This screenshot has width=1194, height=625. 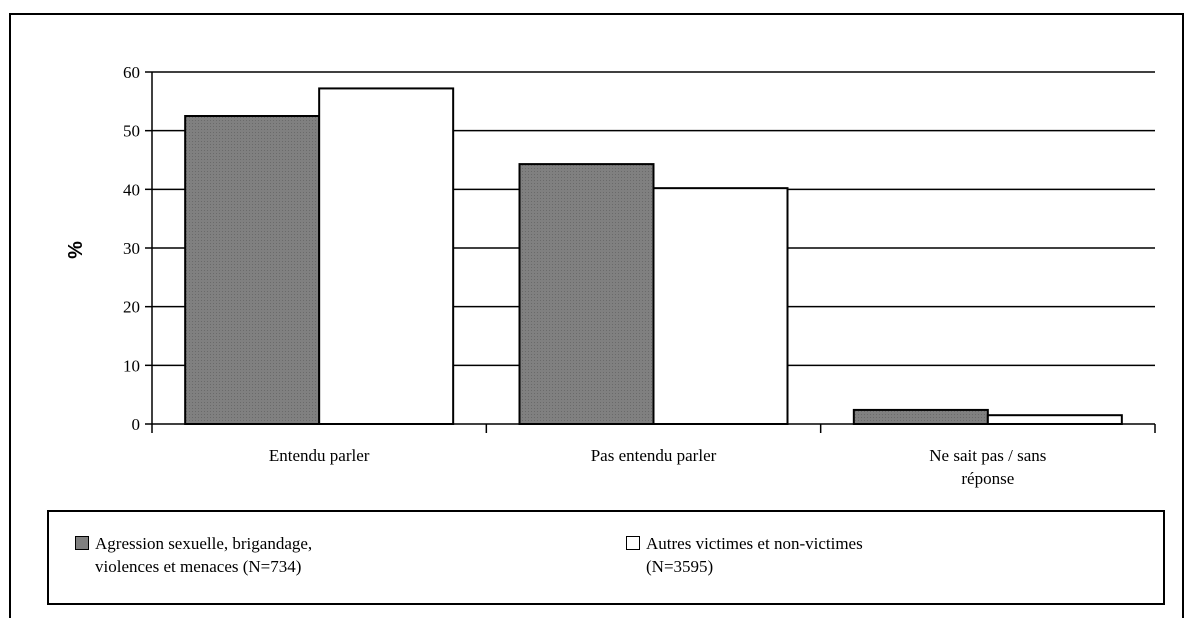 I want to click on x-tick-label: Ne sait pas / sans, so click(x=987, y=455).